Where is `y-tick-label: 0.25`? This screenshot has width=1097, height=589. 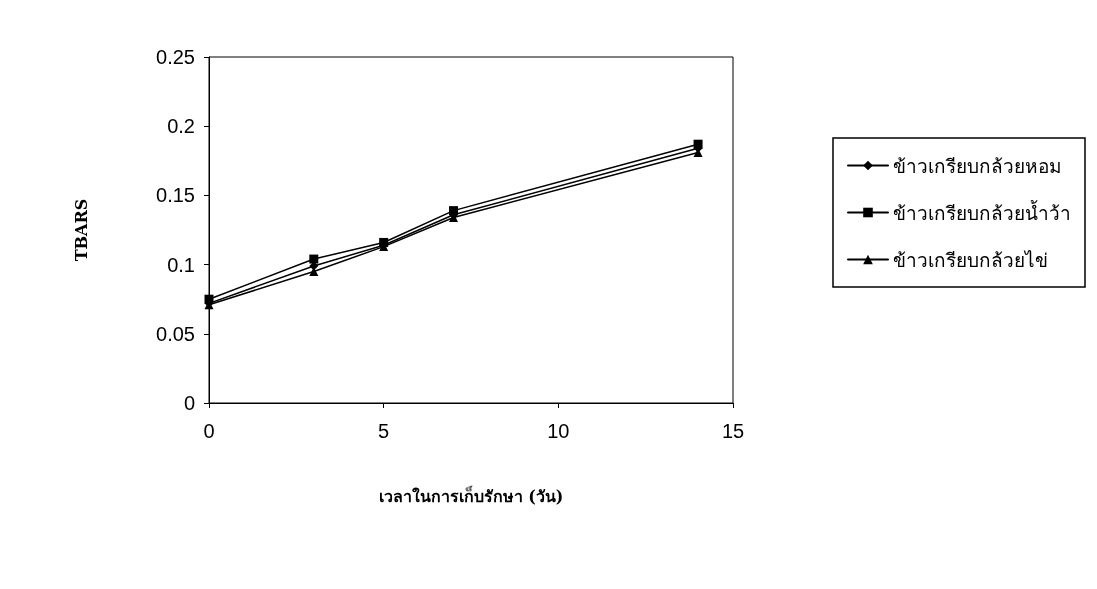 y-tick-label: 0.25 is located at coordinates (175, 57).